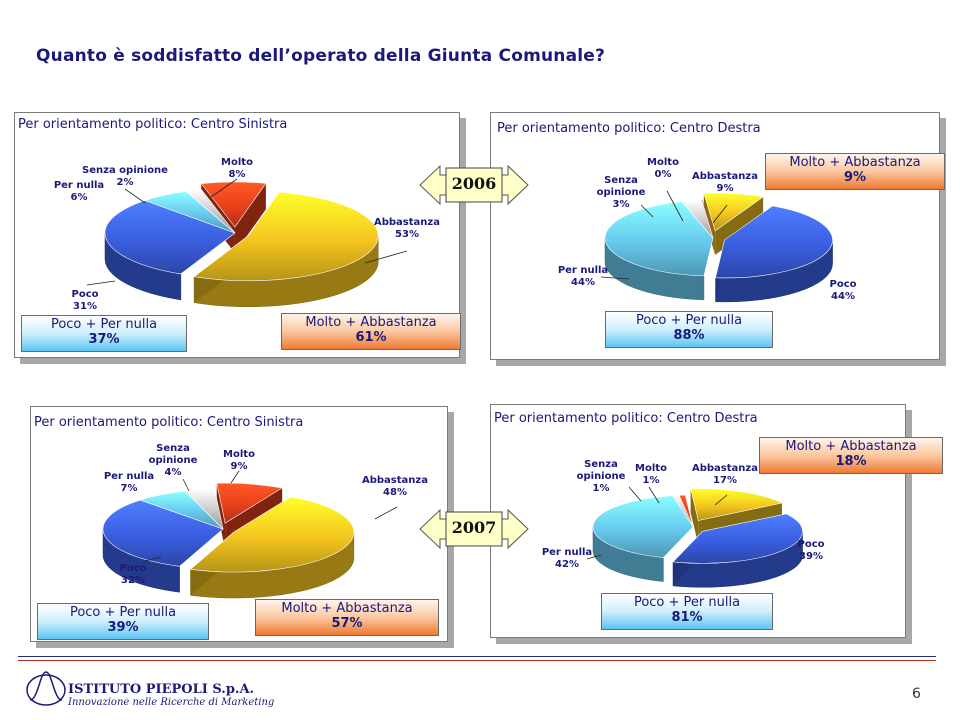  What do you see at coordinates (171, 702) in the screenshot?
I see `company-tagline: Innovazione nelle Ricerche di Marketing` at bounding box center [171, 702].